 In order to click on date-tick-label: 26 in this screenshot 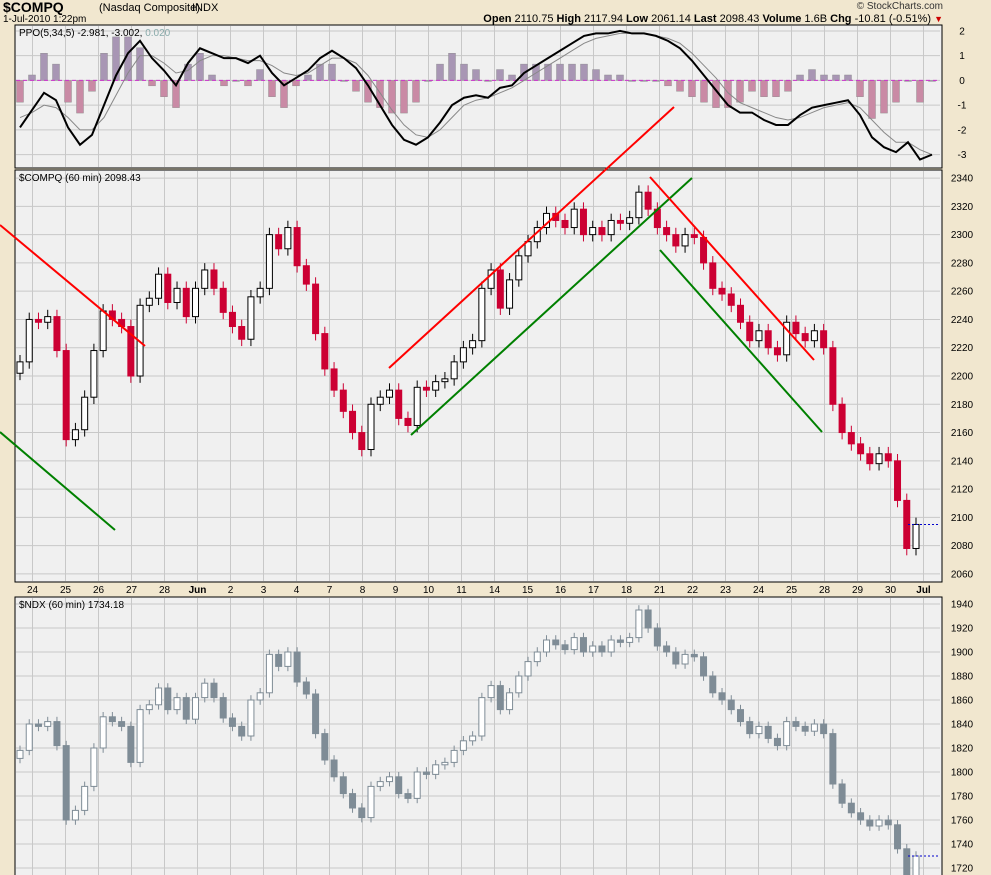, I will do `click(99, 590)`.